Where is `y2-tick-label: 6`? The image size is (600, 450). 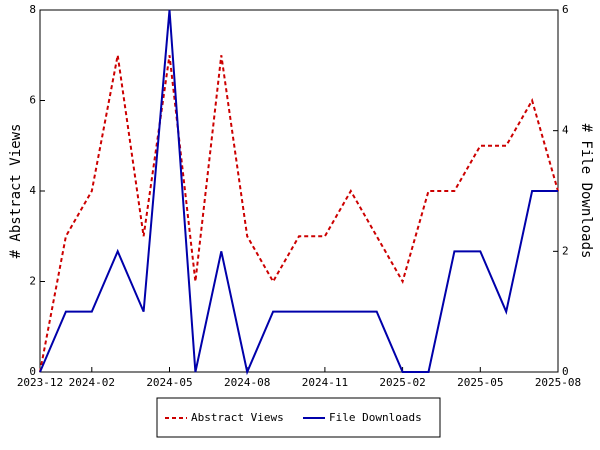 y2-tick-label: 6 is located at coordinates (565, 9).